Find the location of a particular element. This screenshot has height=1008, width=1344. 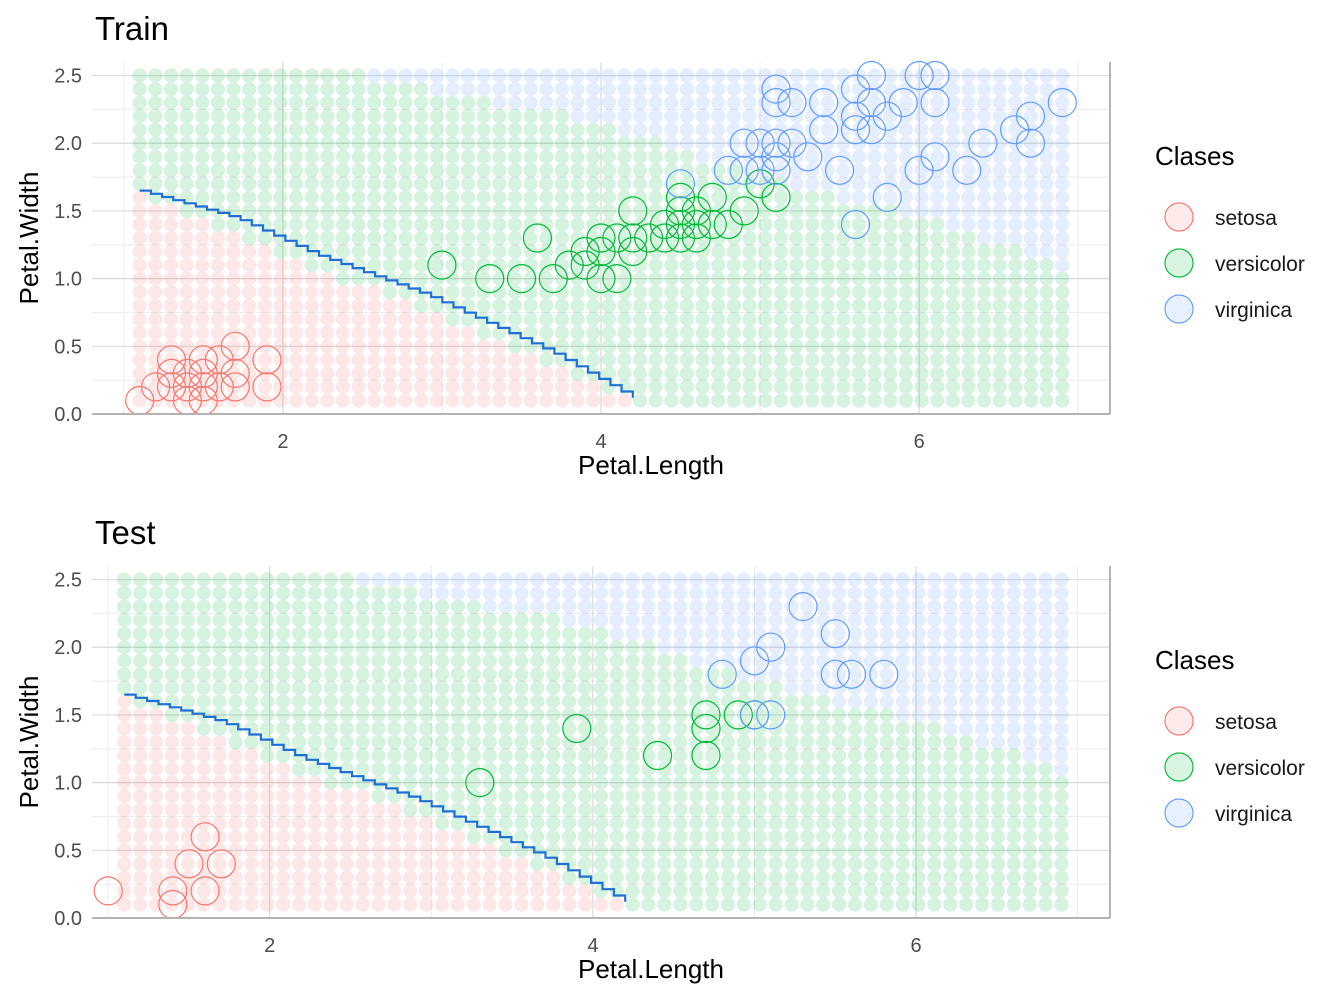

virginica-point is located at coordinates (903, 102).